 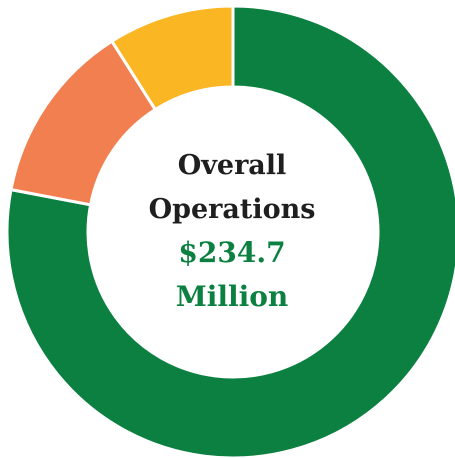 I want to click on center-total-unit: Million, so click(x=232, y=296).